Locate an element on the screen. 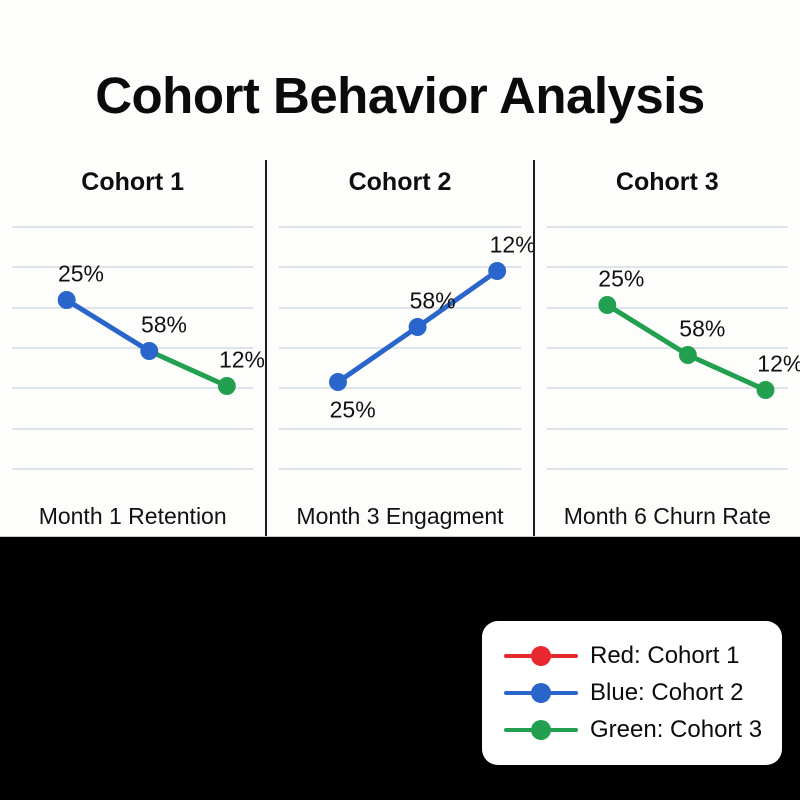  legend-label: Blue: Cohort 2 is located at coordinates (667, 692).